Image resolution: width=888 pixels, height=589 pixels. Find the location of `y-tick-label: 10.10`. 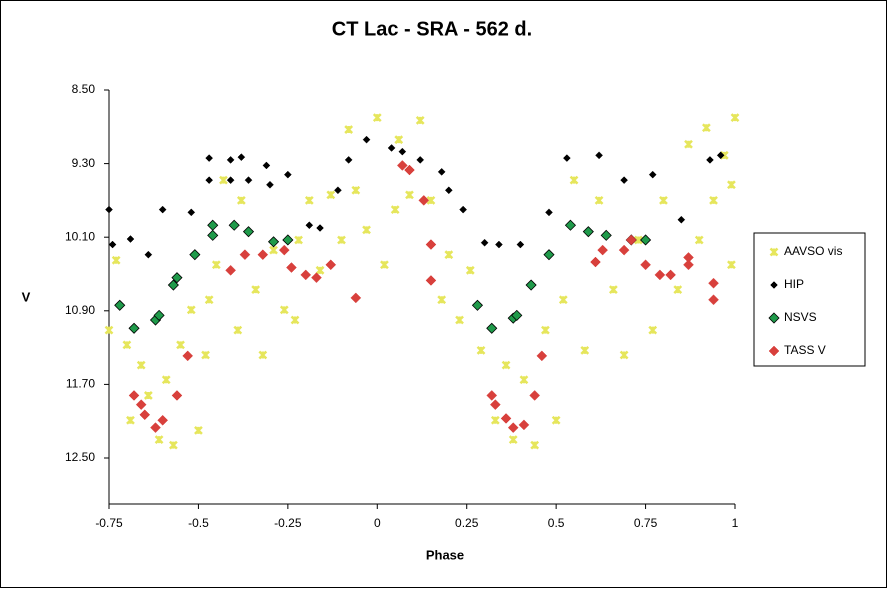

y-tick-label: 10.10 is located at coordinates (80, 236).